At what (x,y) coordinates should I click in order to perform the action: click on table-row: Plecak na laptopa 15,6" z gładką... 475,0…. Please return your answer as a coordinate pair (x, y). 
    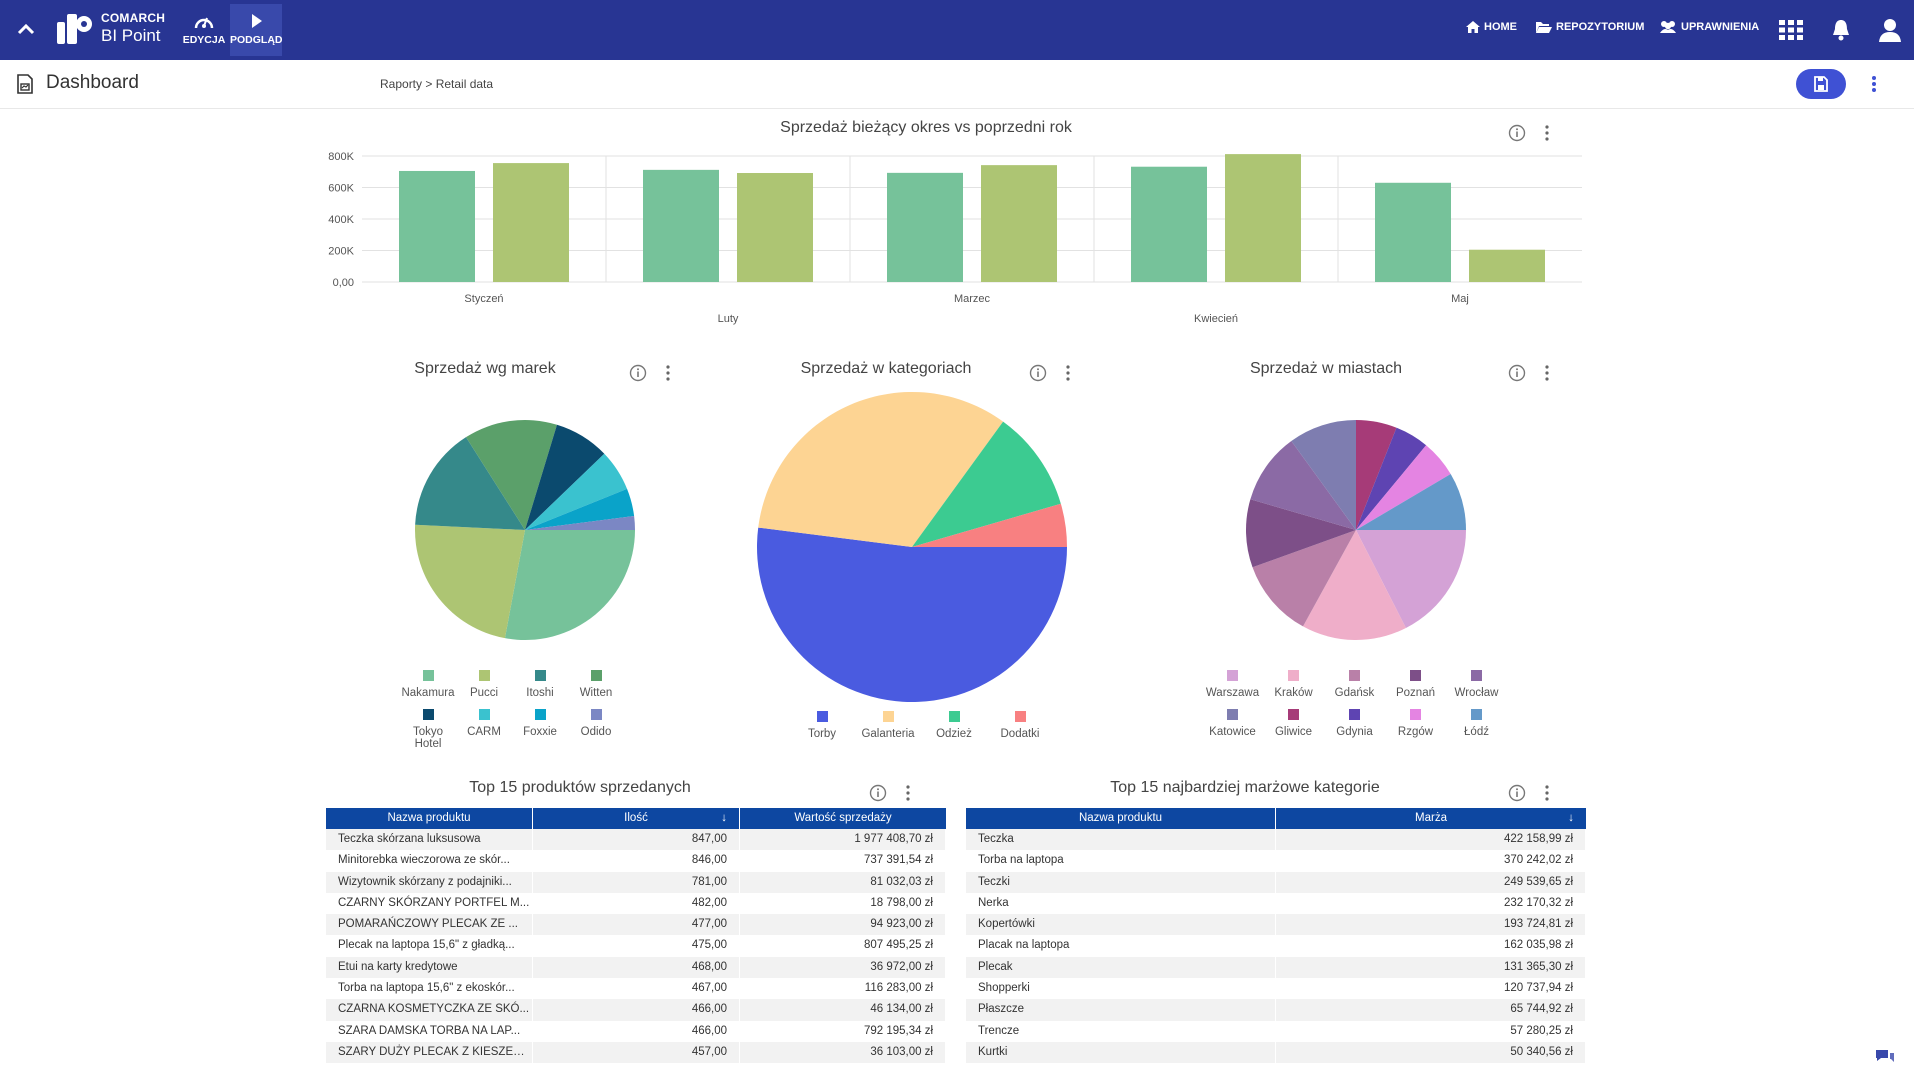
    Looking at the image, I should click on (636, 946).